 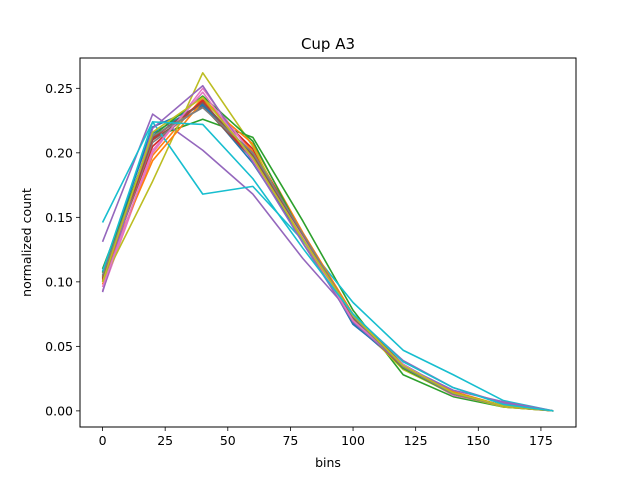 What do you see at coordinates (290, 440) in the screenshot?
I see `x-tick-label: 75` at bounding box center [290, 440].